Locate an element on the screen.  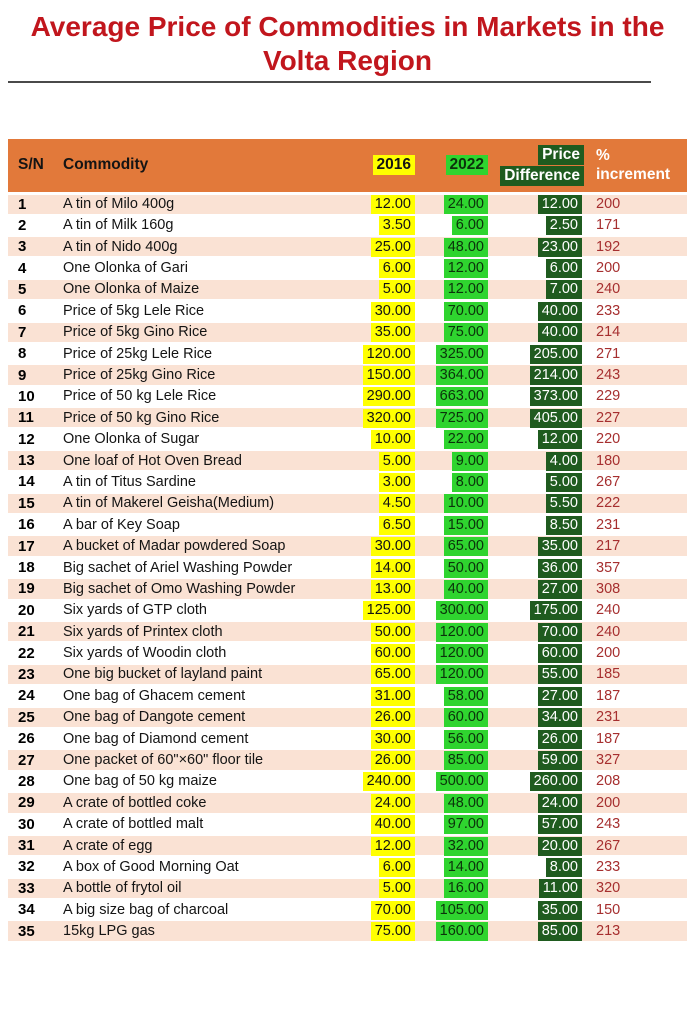
cell-price-2022: 58.00 is located at coordinates (453, 696).